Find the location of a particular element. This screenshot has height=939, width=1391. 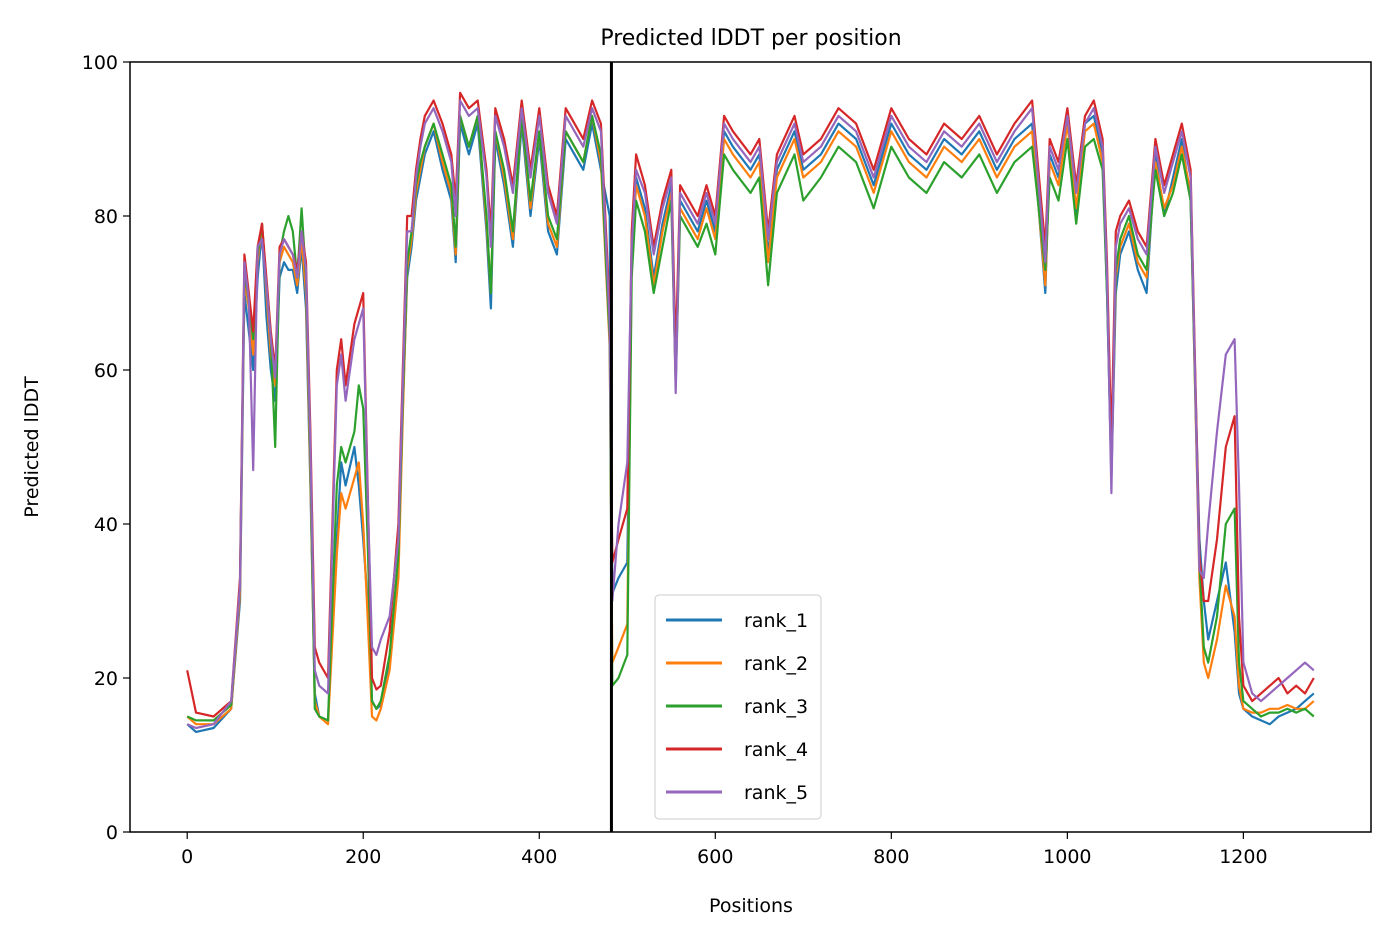

x-axis: 0 200 400 600 800 1000 1200 is located at coordinates (724, 850).